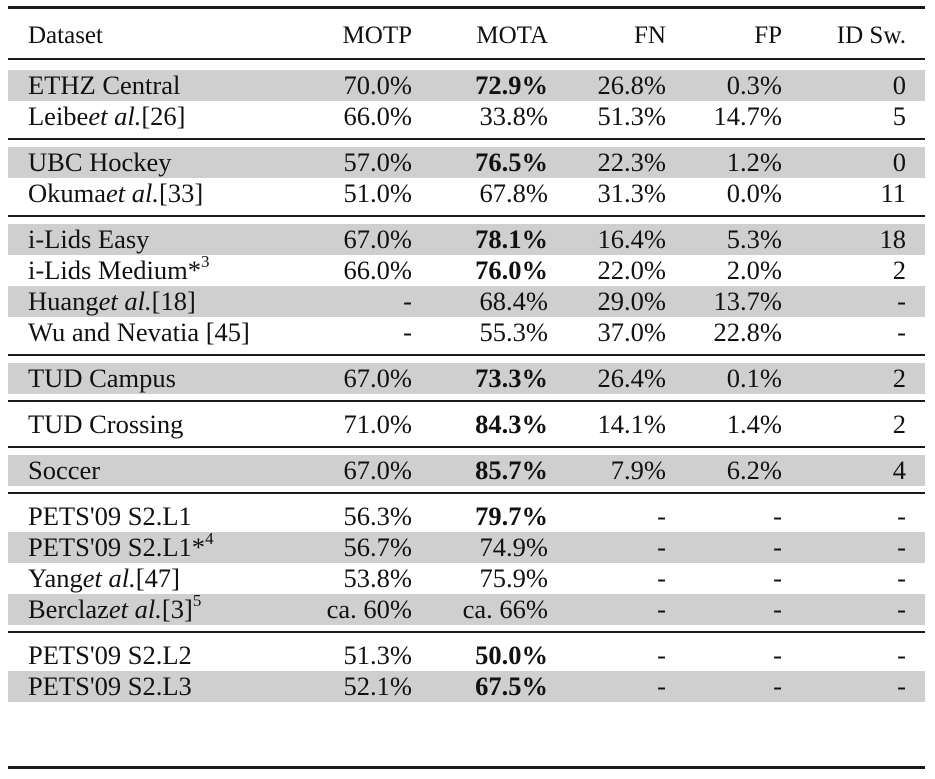 The width and height of the screenshot is (935, 779). Describe the element at coordinates (631, 424) in the screenshot. I see `fn-cell: 14.1%` at that location.